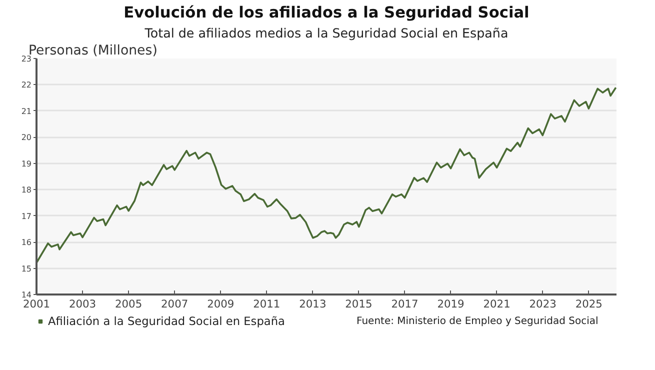 This screenshot has width=655, height=370. I want to click on x-tick-label: 2025, so click(588, 304).